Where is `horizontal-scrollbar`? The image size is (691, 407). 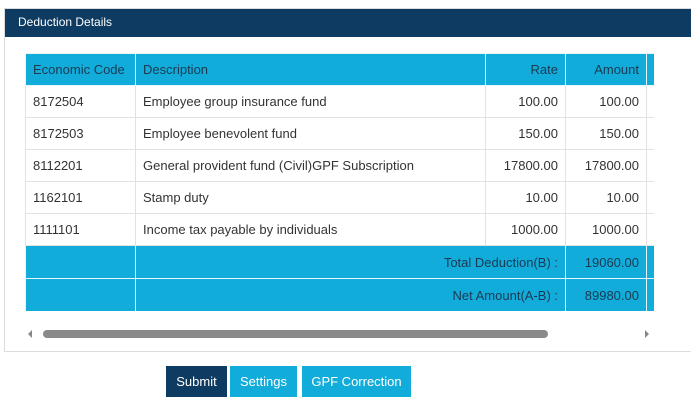
horizontal-scrollbar is located at coordinates (339, 334).